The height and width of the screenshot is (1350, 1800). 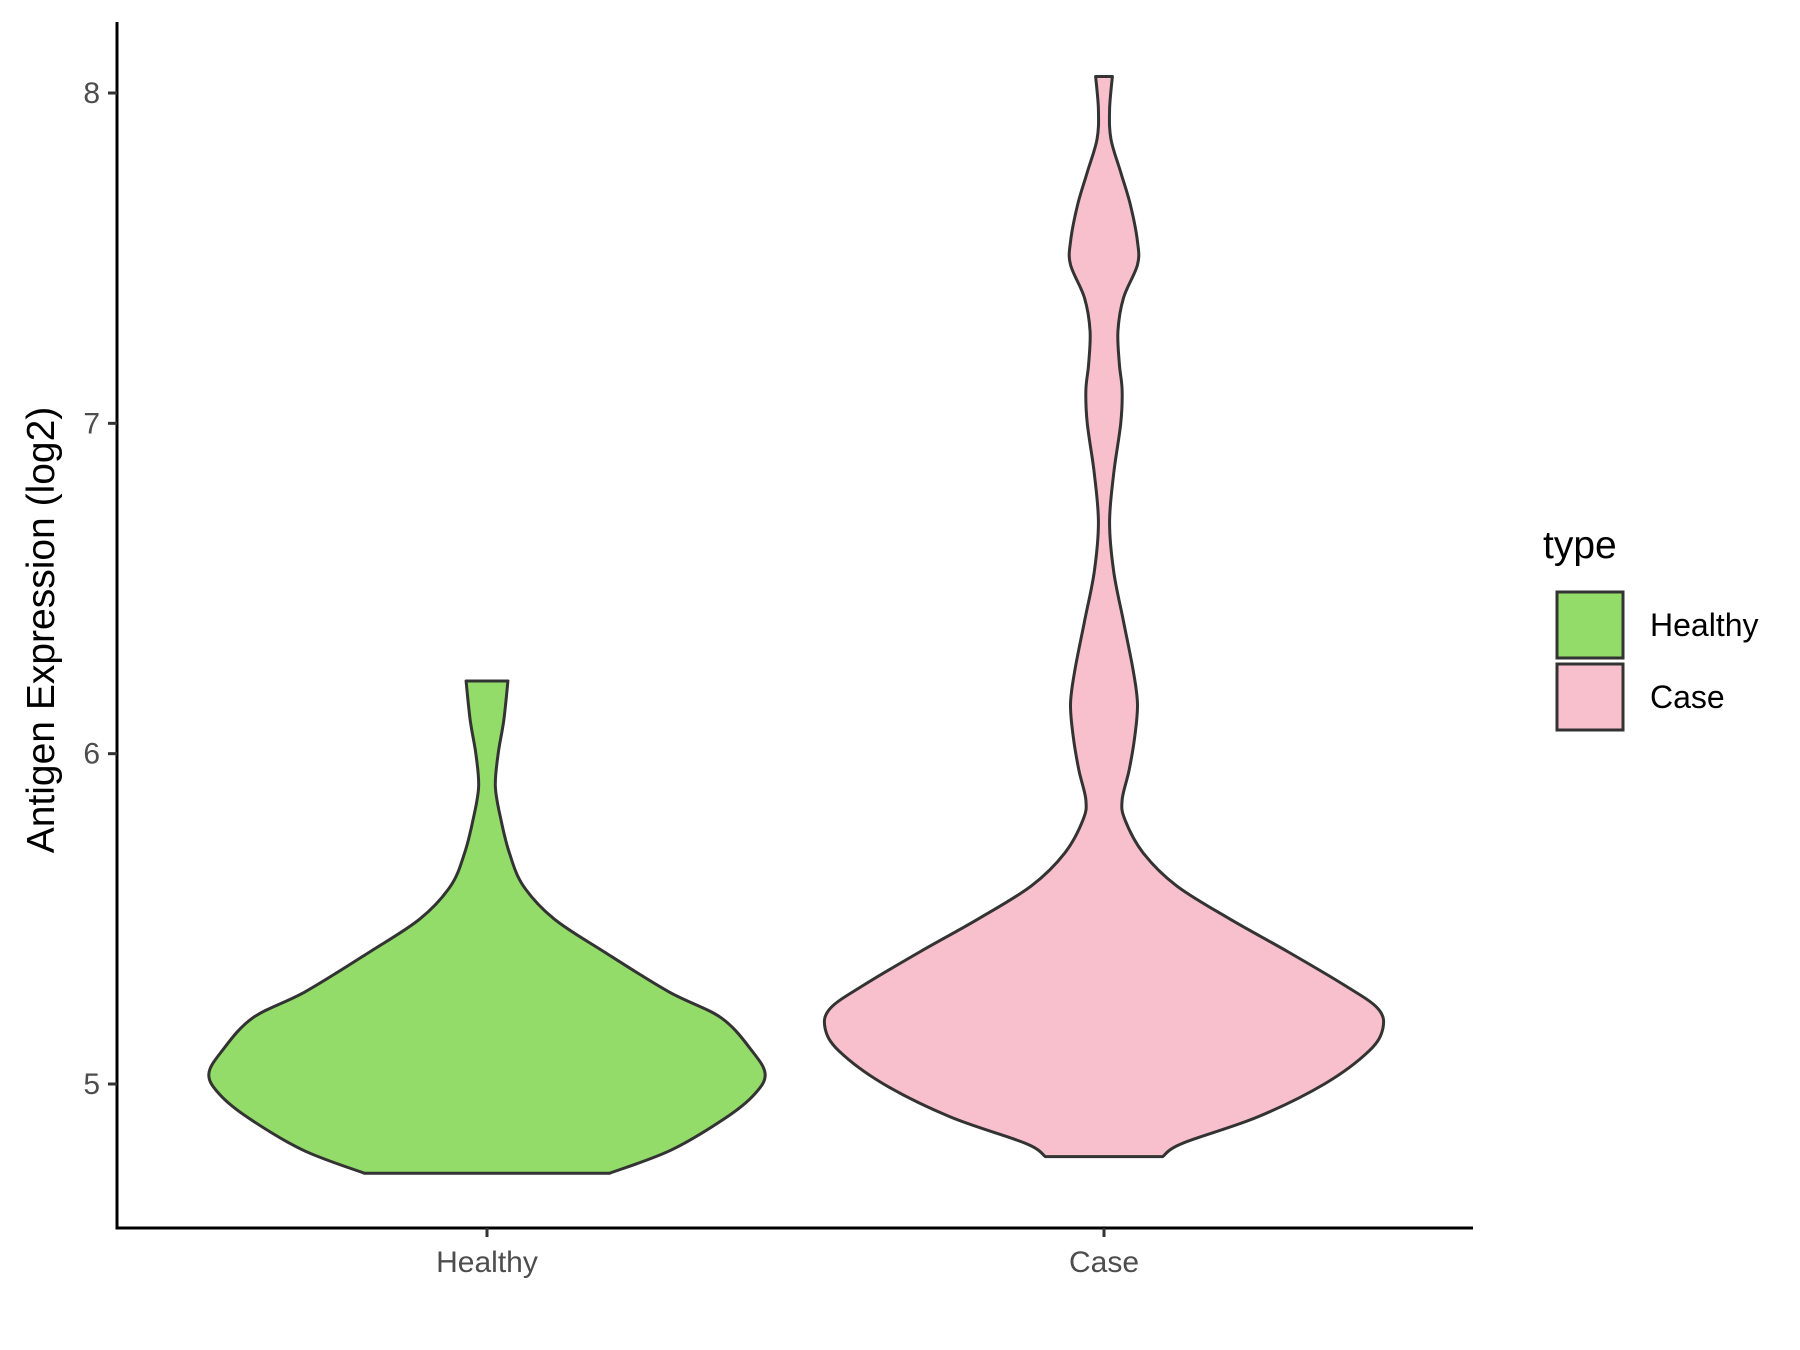 What do you see at coordinates (1704, 625) in the screenshot?
I see `legend-label-healthy: Healthy` at bounding box center [1704, 625].